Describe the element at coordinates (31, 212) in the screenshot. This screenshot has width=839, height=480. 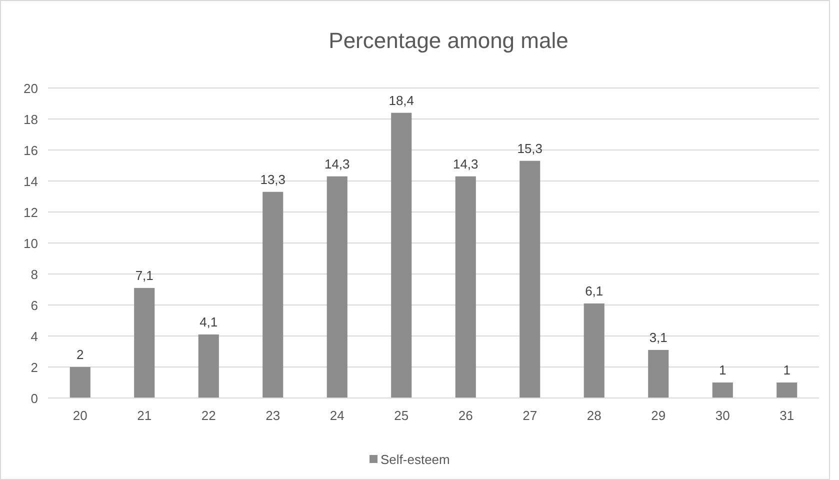
I see `y-tick-label: 12` at that location.